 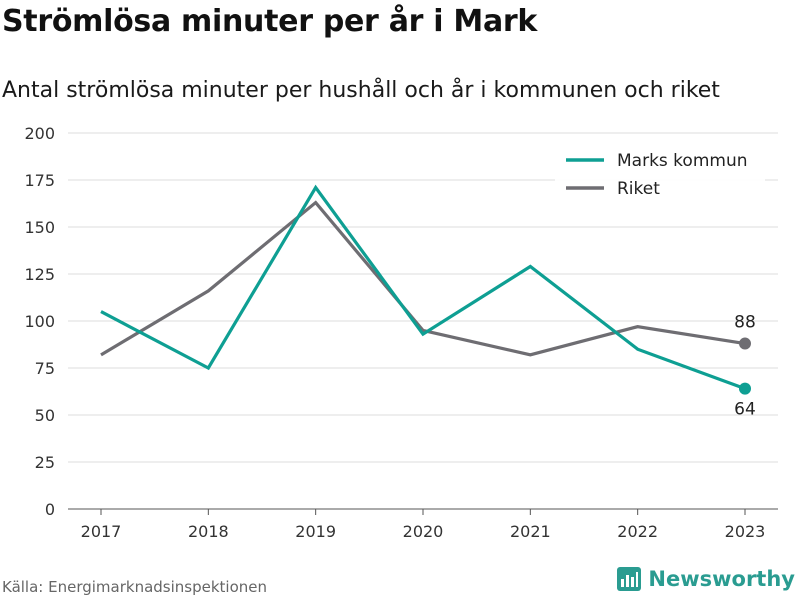 What do you see at coordinates (638, 189) in the screenshot?
I see `legend-label-riket: Riket` at bounding box center [638, 189].